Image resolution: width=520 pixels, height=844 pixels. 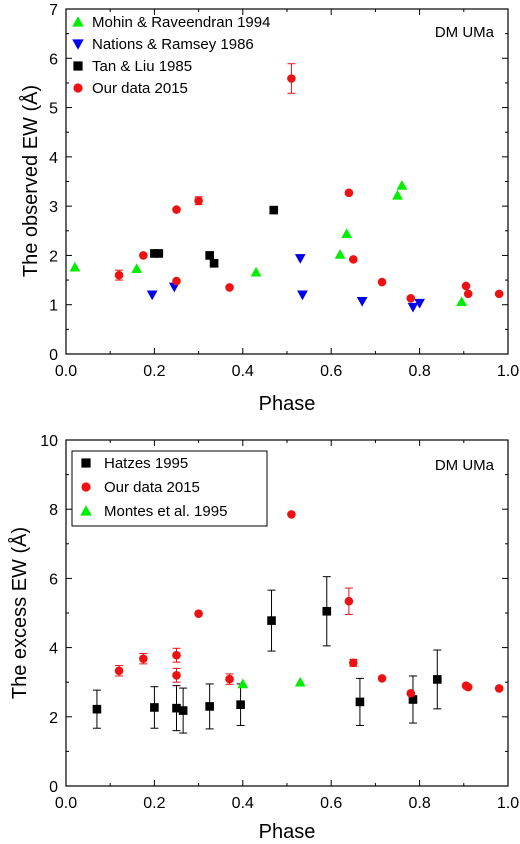 I want to click on chart-excess-ew-ylabel: The excess EW (Å), so click(x=19, y=613).